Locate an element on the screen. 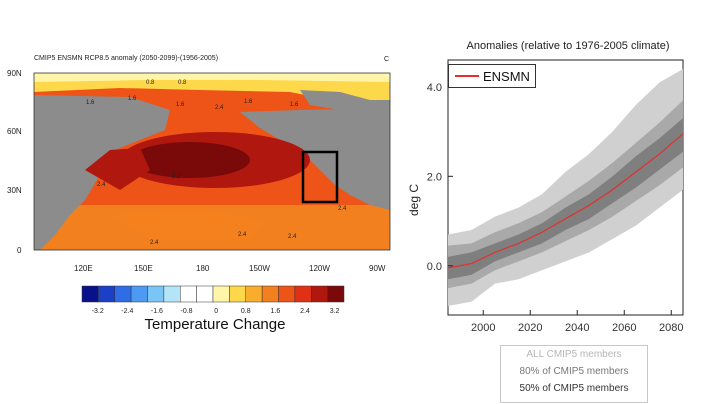  colorbar-tick-label: 2.4 is located at coordinates (305, 311).